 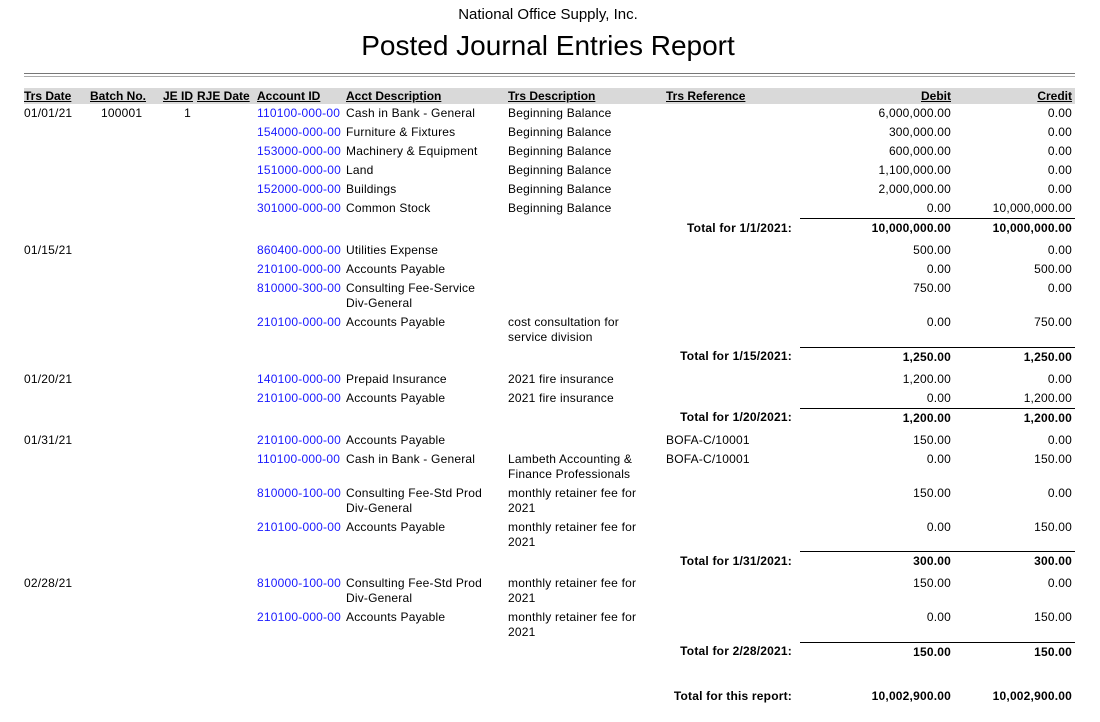 What do you see at coordinates (301, 96) in the screenshot?
I see `col-account-id: Account ID` at bounding box center [301, 96].